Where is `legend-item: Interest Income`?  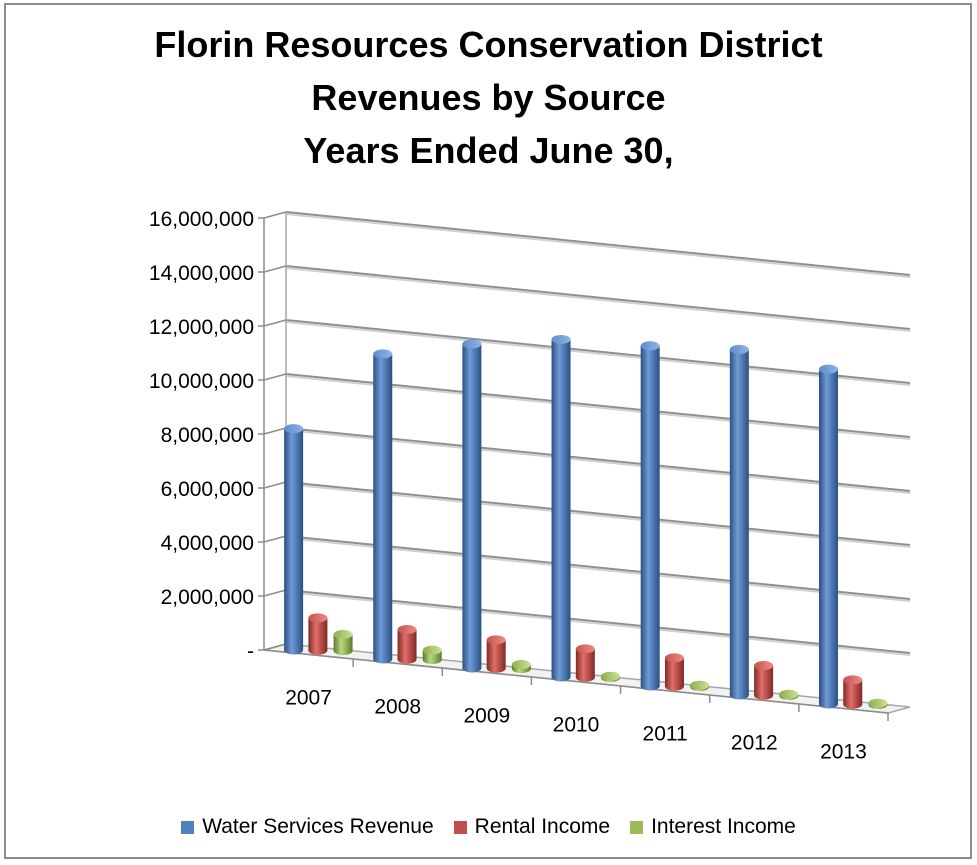
legend-item: Interest Income is located at coordinates (713, 827).